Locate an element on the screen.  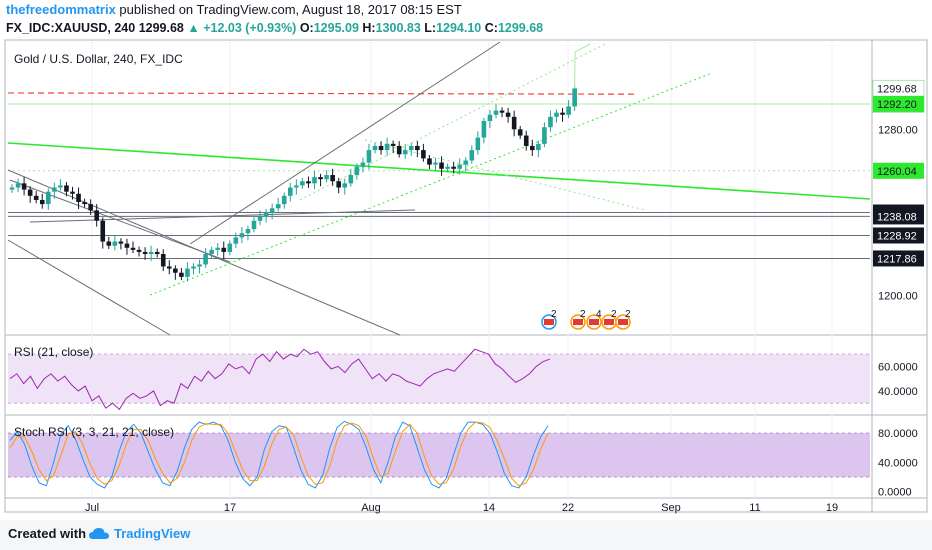
dotted-channel-upper is located at coordinates (452, 122).